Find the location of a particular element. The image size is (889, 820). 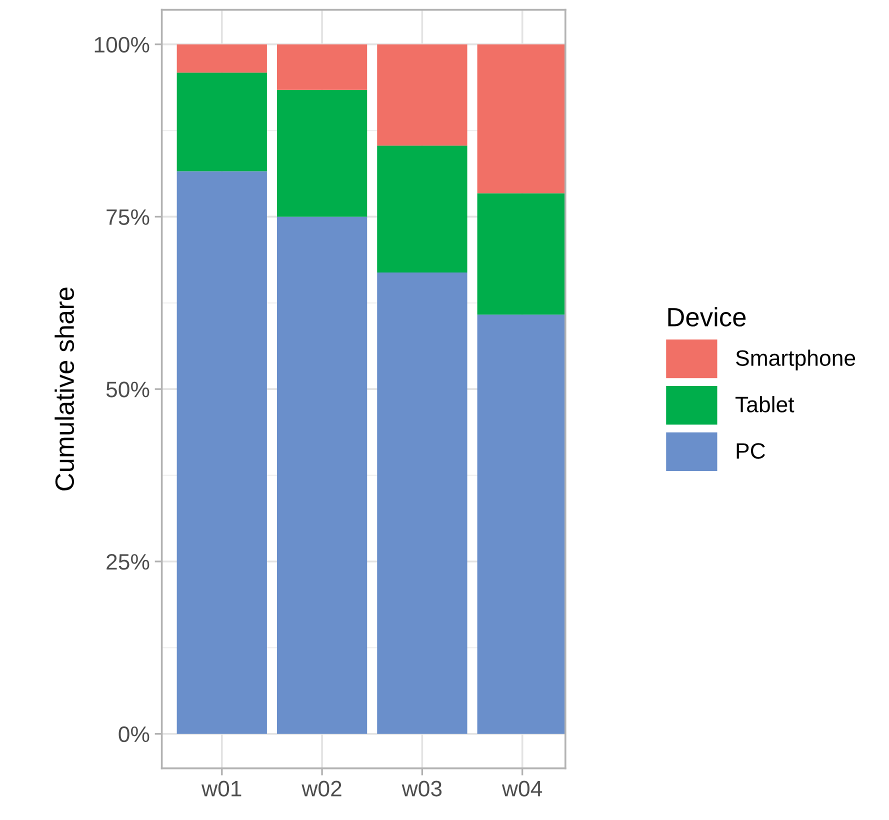

x-tick-label: w02 is located at coordinates (322, 788).